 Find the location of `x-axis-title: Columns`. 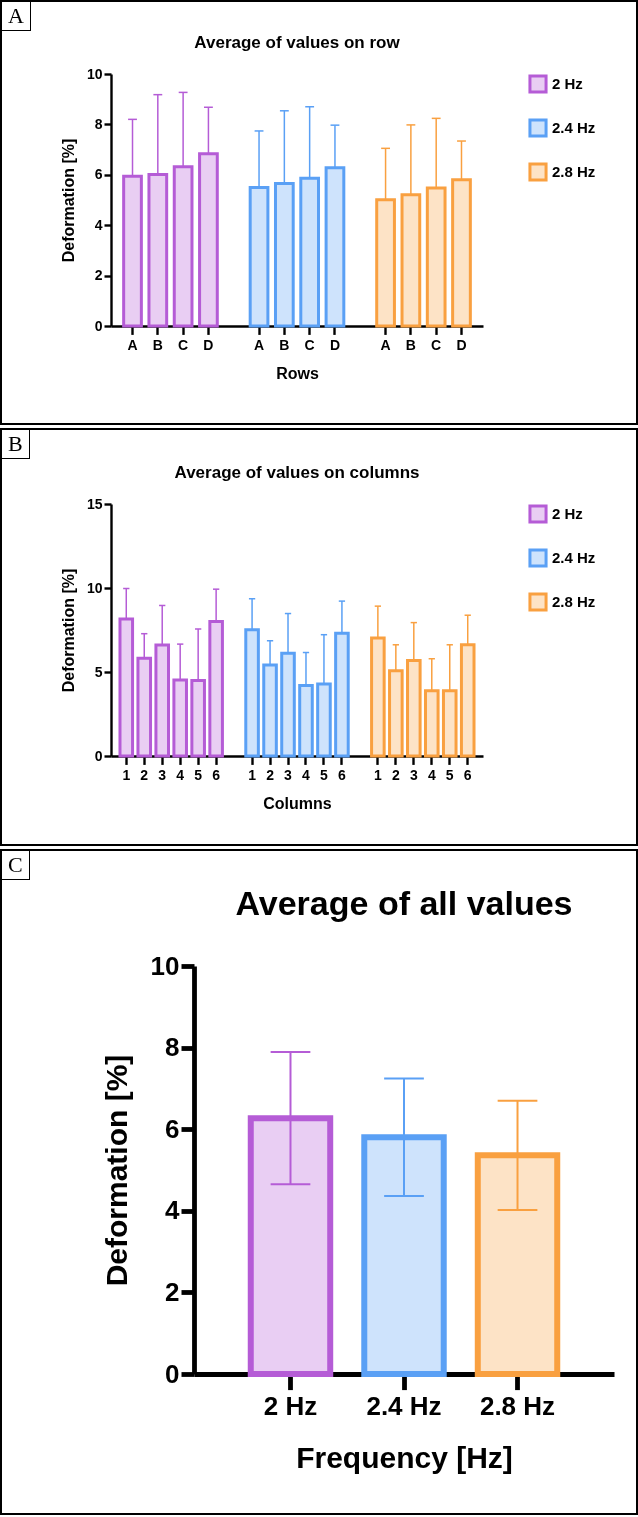

x-axis-title: Columns is located at coordinates (297, 803).